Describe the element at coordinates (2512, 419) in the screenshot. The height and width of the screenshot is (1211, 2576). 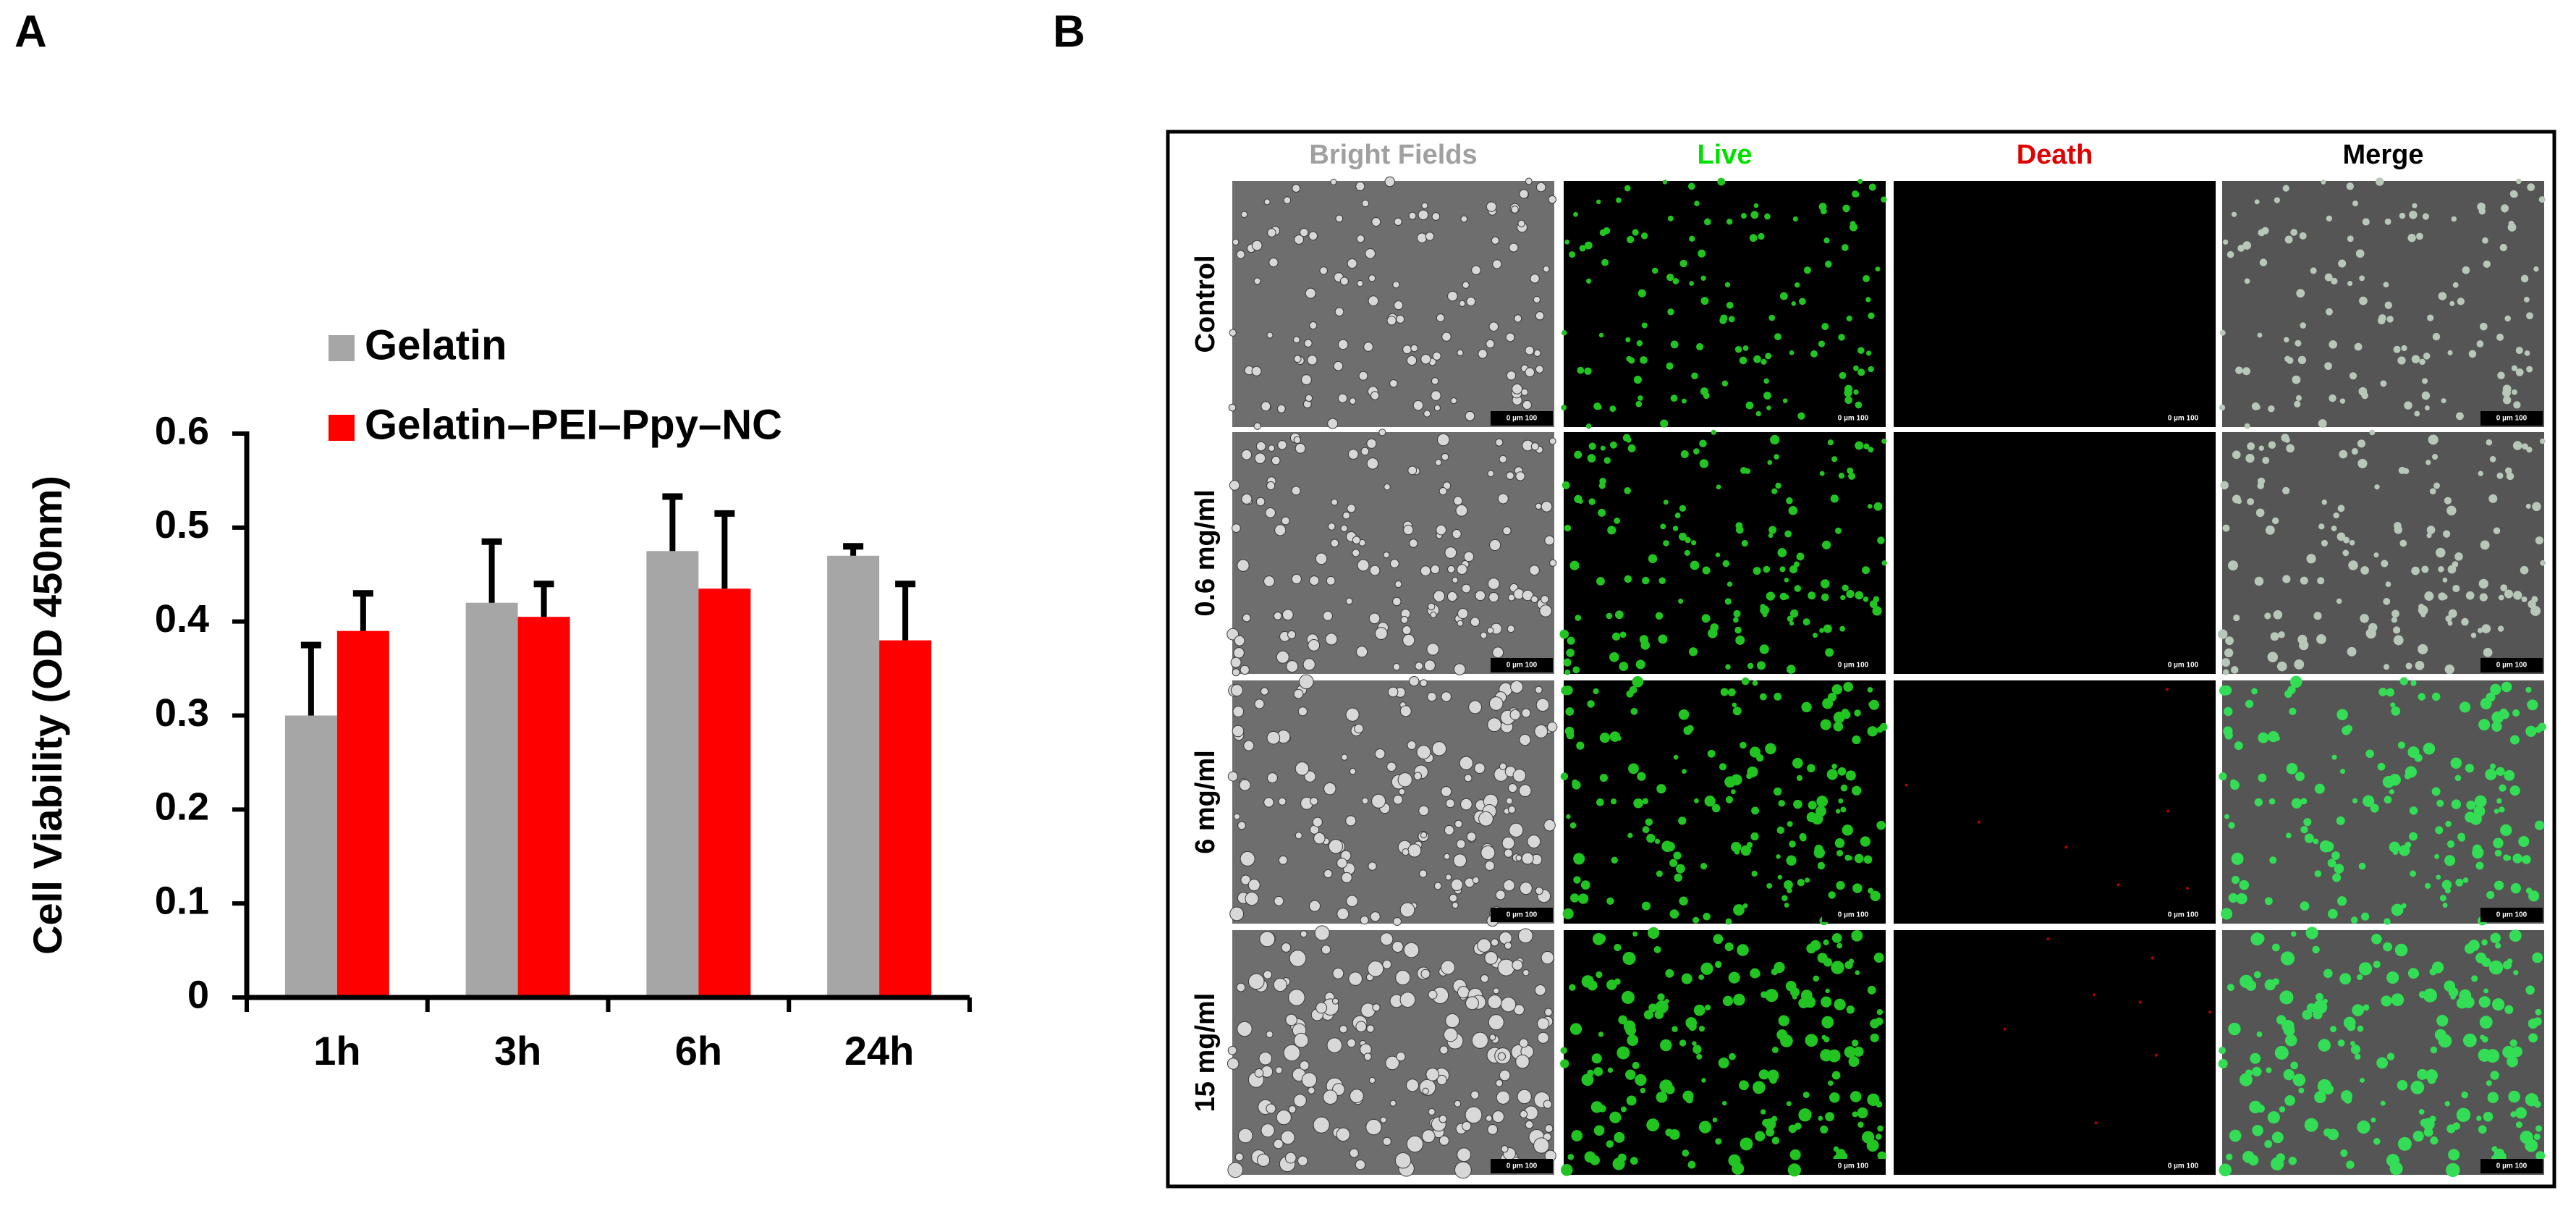
I see `scale-bar-label: 0 µm 100` at that location.